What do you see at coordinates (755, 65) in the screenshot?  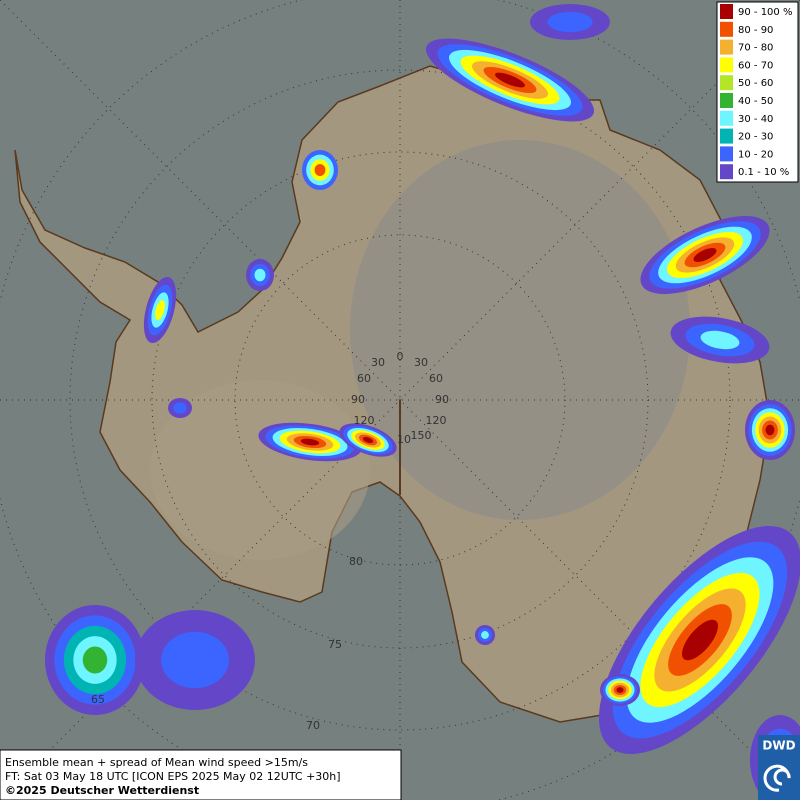 I see `legend-label: 60 - 70` at bounding box center [755, 65].